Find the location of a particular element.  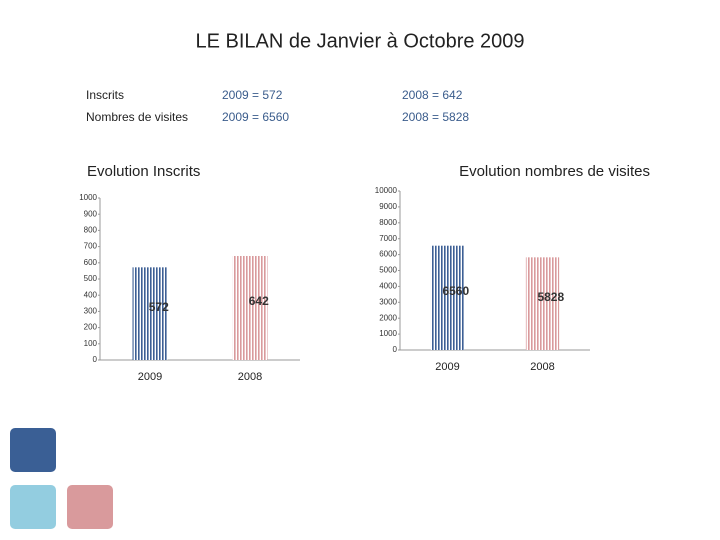

stat-value: 2009 = 572 is located at coordinates (252, 95).